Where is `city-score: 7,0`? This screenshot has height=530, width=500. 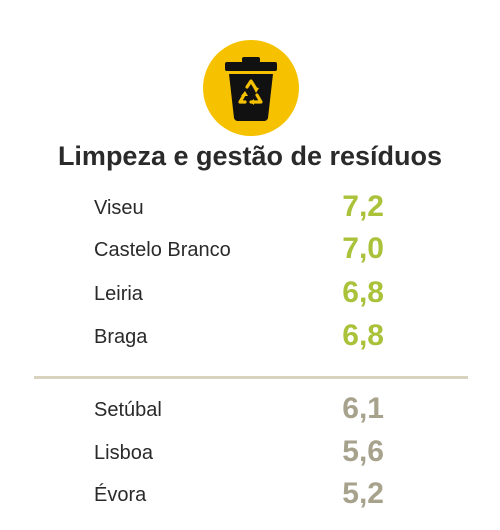 city-score: 7,0 is located at coordinates (363, 248).